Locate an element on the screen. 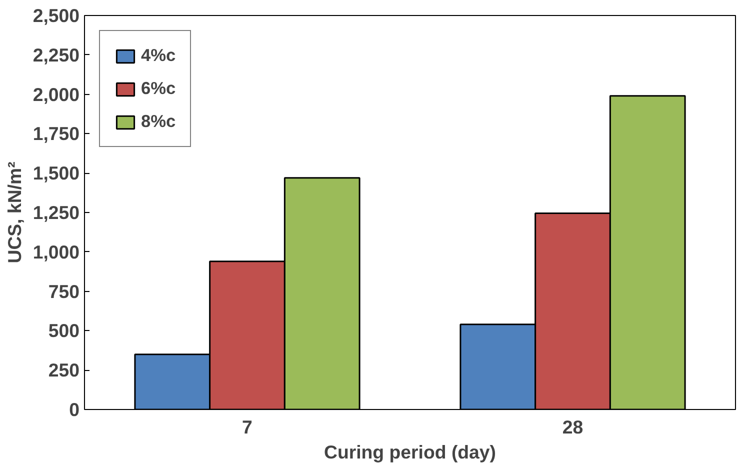 The image size is (752, 465). y-tick-label: 250 is located at coordinates (64, 370).